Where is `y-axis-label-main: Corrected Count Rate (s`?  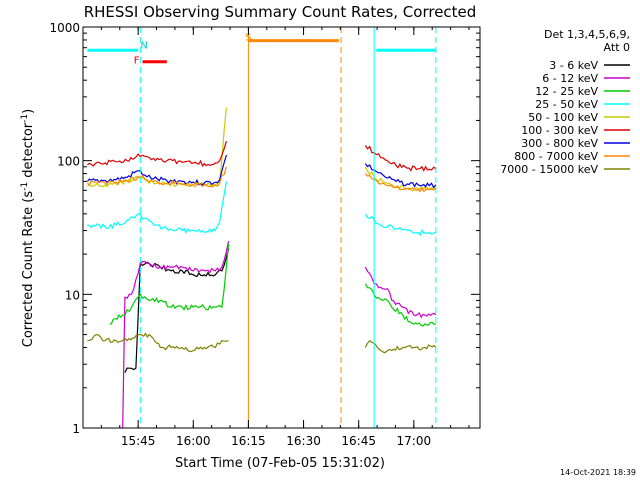
y-axis-label-main: Corrected Count Rate (s is located at coordinates (28, 269).